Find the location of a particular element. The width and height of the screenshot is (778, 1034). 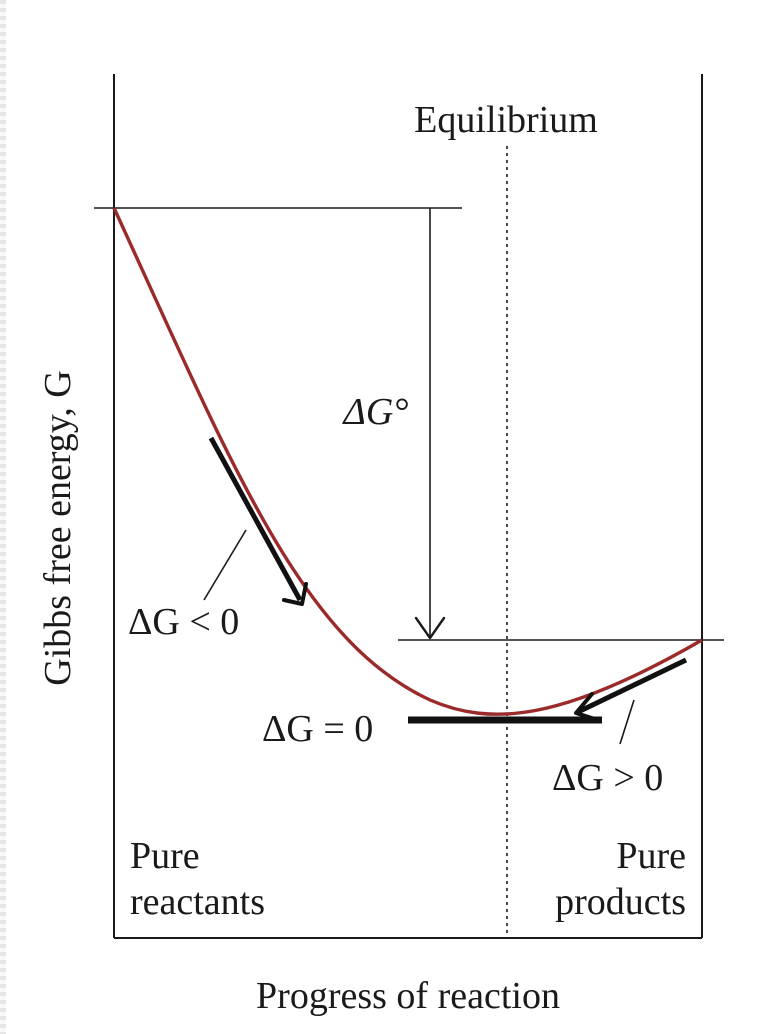

positive-slope-leader is located at coordinates (627, 722).